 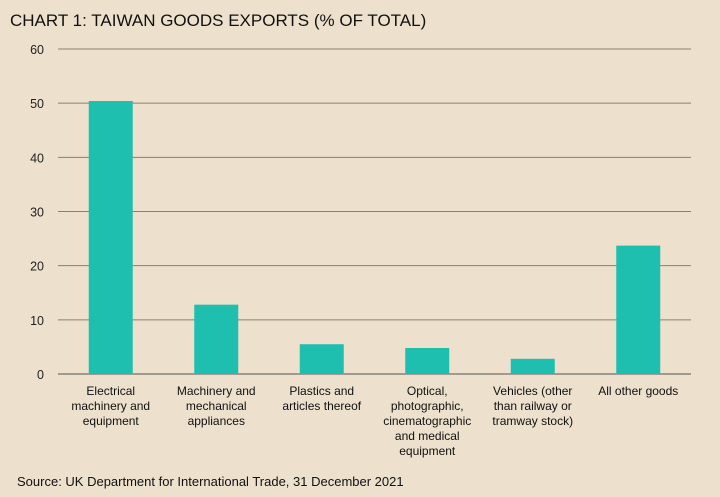 What do you see at coordinates (532, 421) in the screenshot?
I see `x-category-label-line: tramway stock)` at bounding box center [532, 421].